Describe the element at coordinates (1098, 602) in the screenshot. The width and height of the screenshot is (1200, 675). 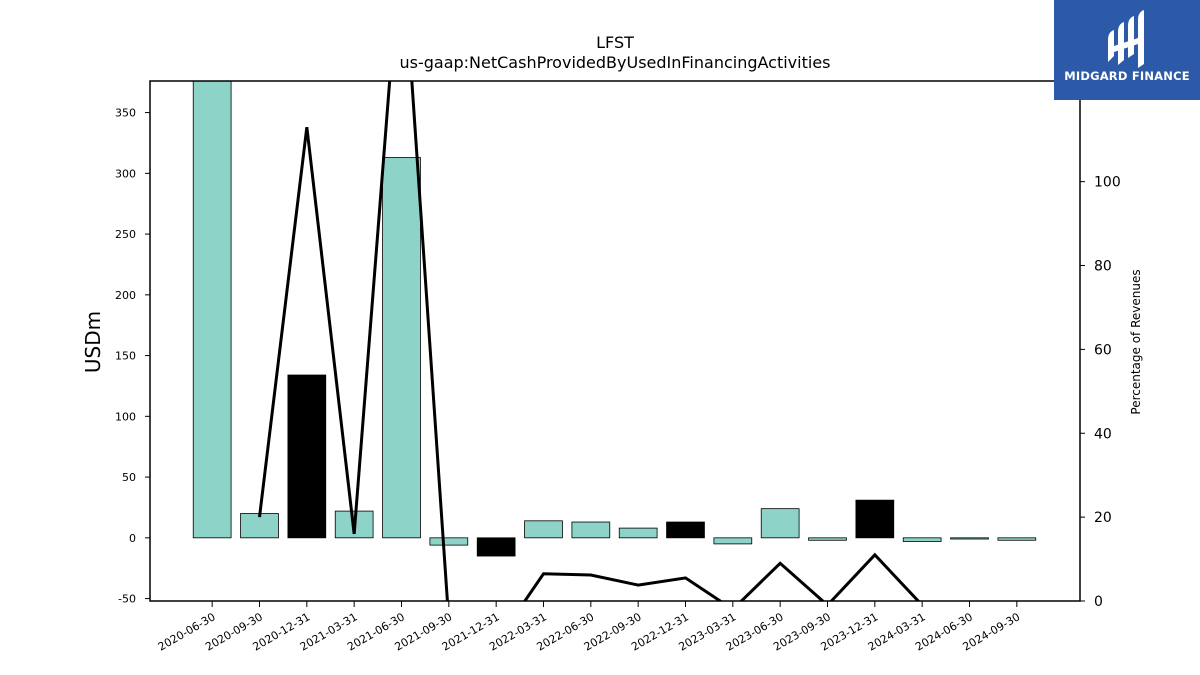
I see `y2-tick-label: 0` at that location.